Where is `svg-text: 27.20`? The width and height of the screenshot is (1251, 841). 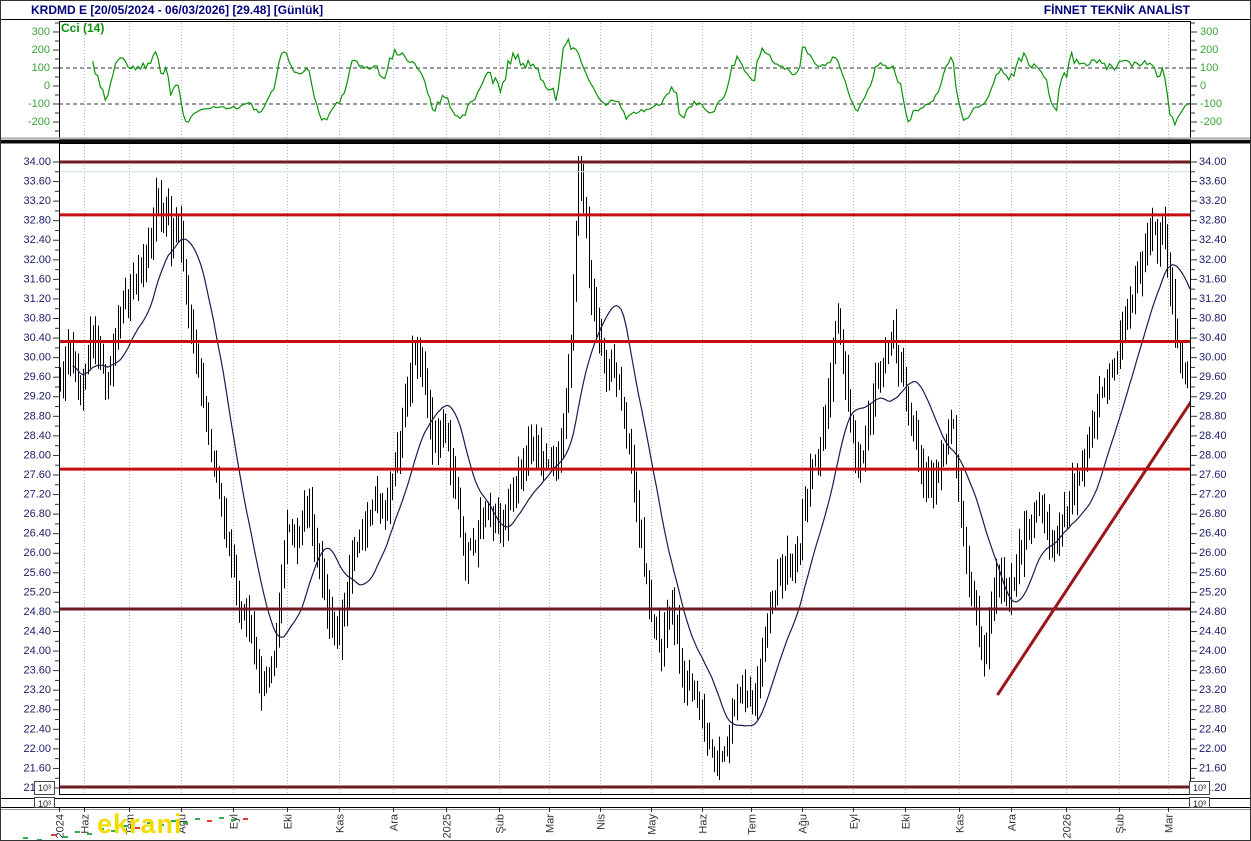 svg-text: 27.20 is located at coordinates (37, 495).